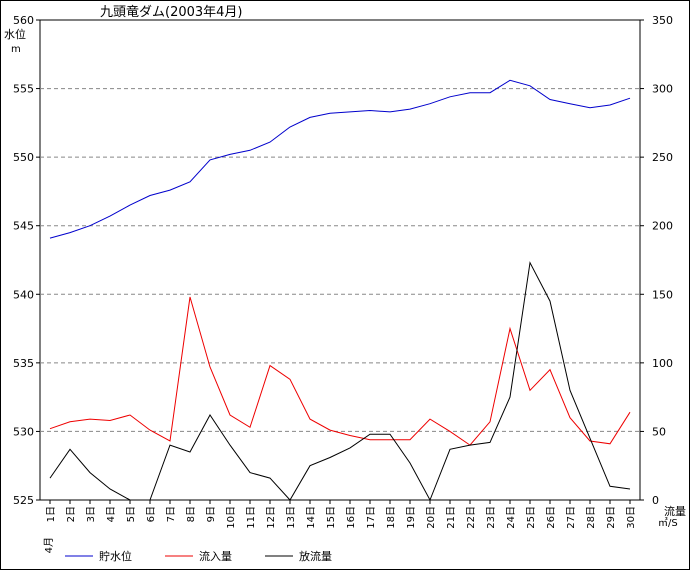 The image size is (690, 570). I want to click on x-axis-tick-label: 16日, so click(351, 517).